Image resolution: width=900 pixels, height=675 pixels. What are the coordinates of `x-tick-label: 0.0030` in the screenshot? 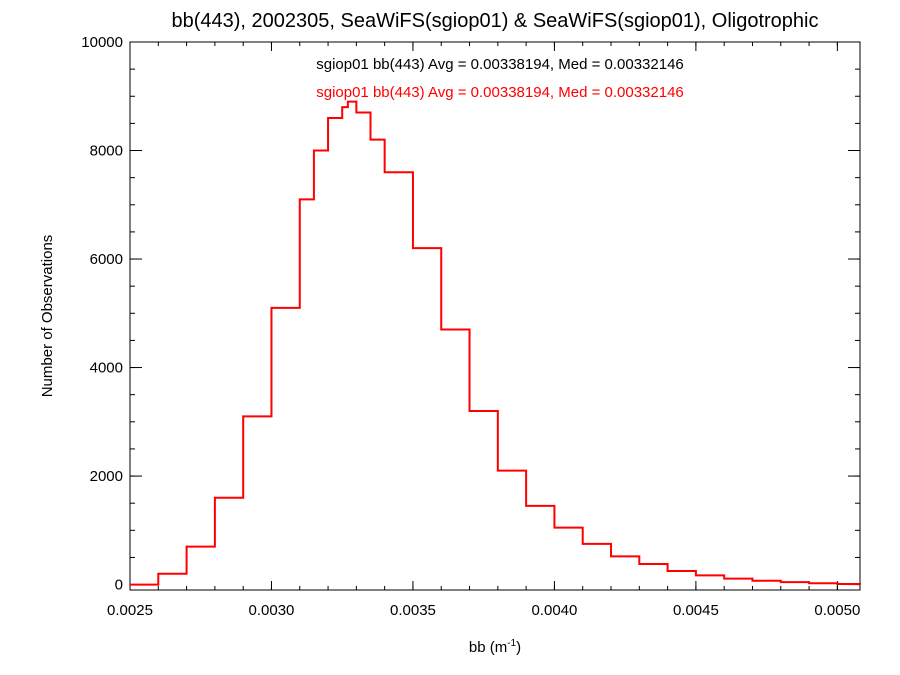 It's located at (272, 610).